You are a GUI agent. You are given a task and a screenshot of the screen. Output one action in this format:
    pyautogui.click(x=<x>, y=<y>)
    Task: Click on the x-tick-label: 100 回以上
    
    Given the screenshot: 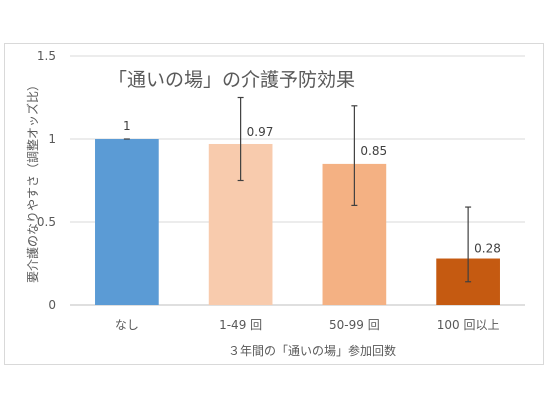 What is the action you would take?
    pyautogui.click(x=468, y=325)
    